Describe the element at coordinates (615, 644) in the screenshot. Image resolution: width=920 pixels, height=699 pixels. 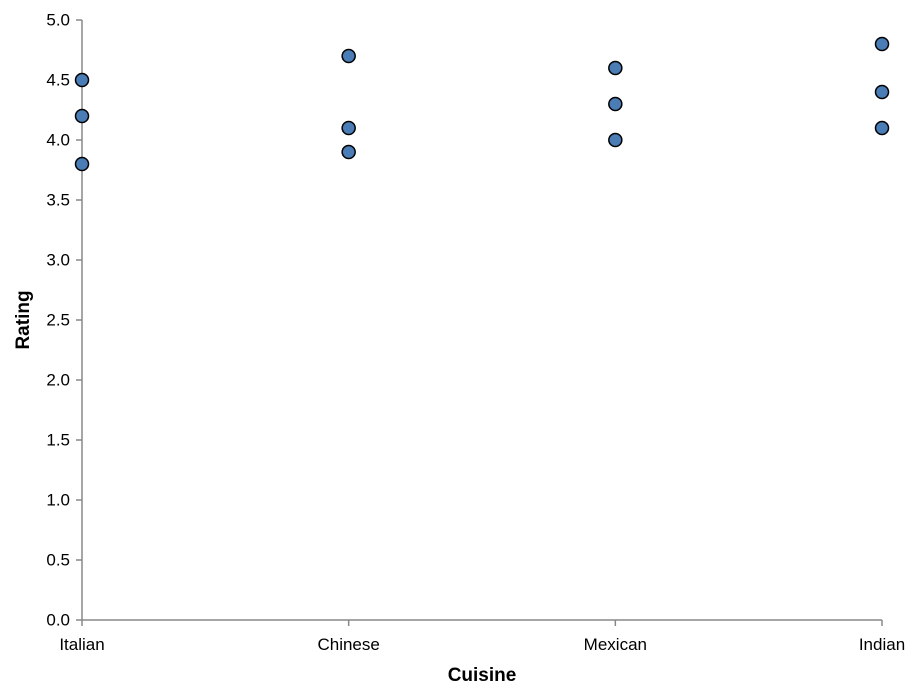
I see `x-tick-label: Mexican` at that location.